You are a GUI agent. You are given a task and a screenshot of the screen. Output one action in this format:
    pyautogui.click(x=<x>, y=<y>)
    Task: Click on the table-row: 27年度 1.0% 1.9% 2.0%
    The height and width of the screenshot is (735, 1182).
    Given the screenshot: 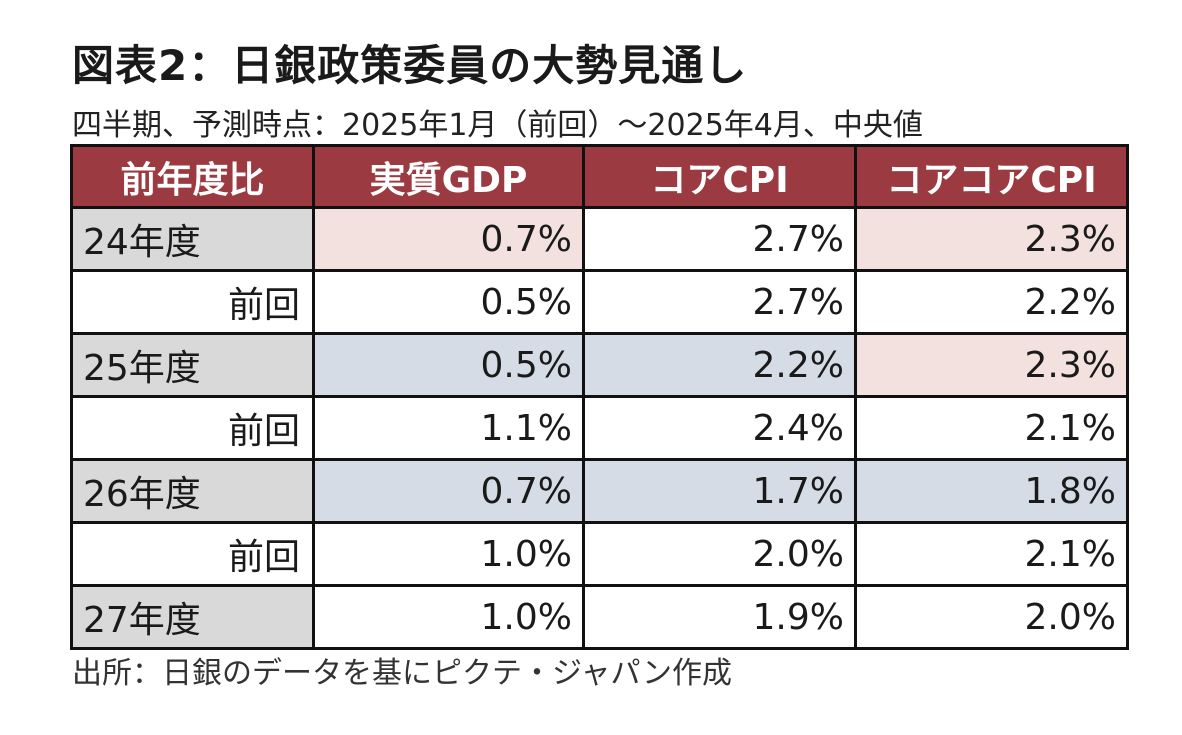 What is the action you would take?
    pyautogui.click(x=599, y=617)
    